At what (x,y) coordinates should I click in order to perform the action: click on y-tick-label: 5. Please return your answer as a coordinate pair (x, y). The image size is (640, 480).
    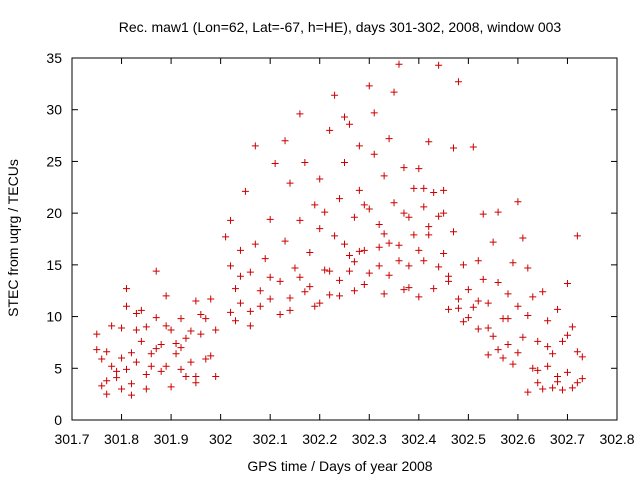
    Looking at the image, I should click on (58, 368).